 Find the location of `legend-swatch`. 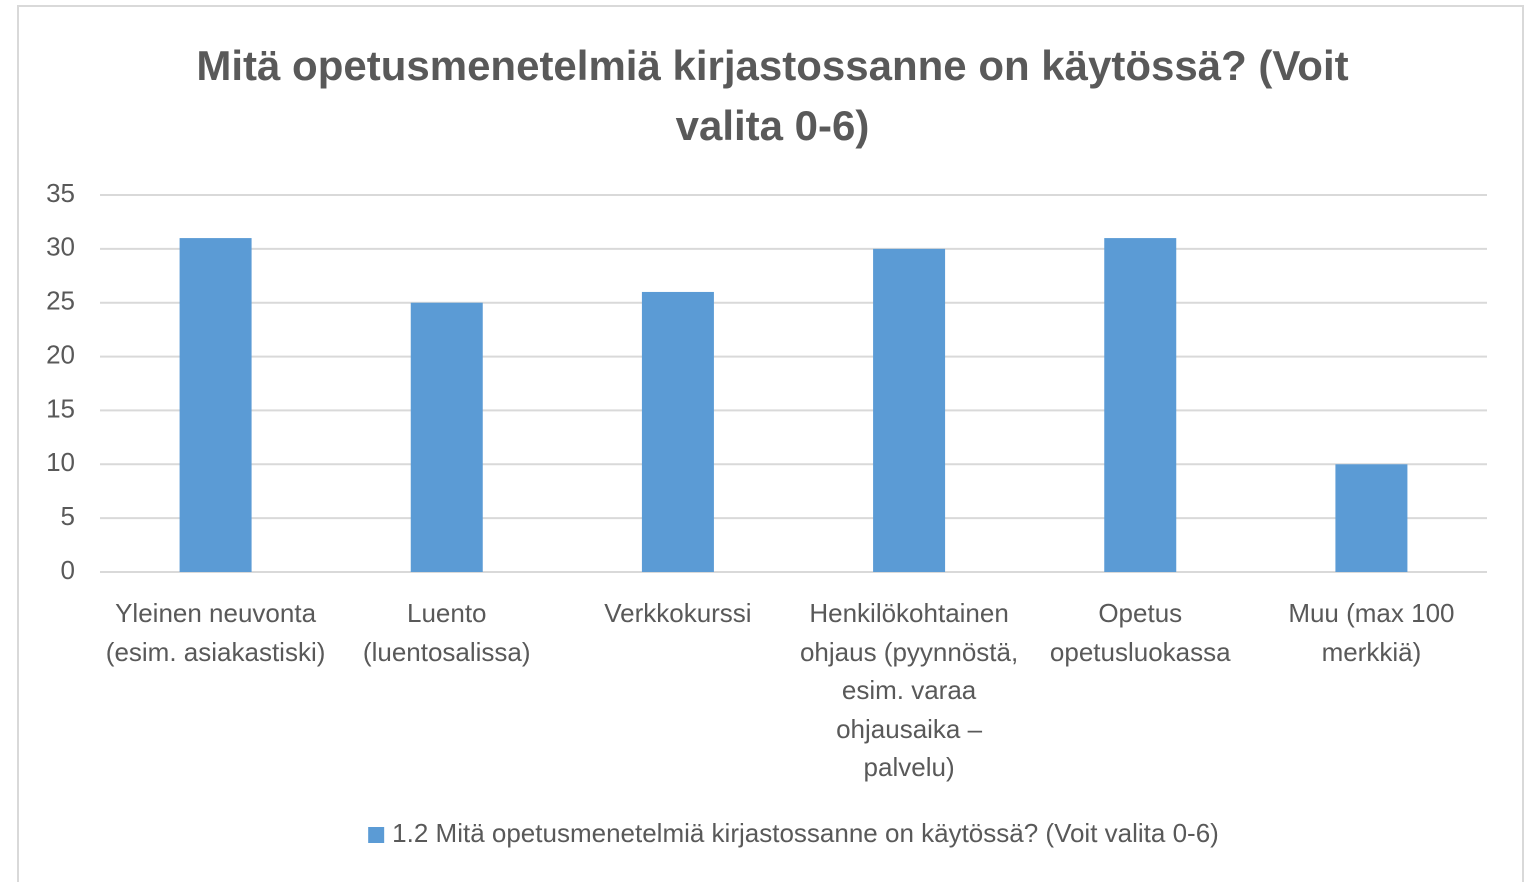

legend-swatch is located at coordinates (376, 835).